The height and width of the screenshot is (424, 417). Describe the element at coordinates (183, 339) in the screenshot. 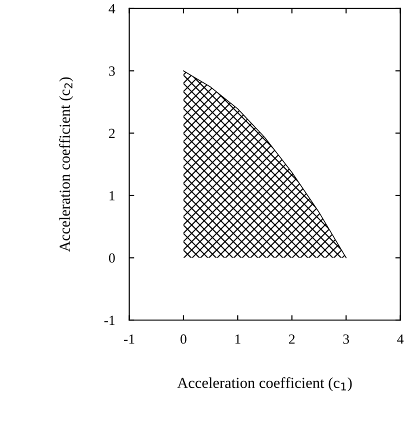

I see `x-tick-label: 0` at that location.